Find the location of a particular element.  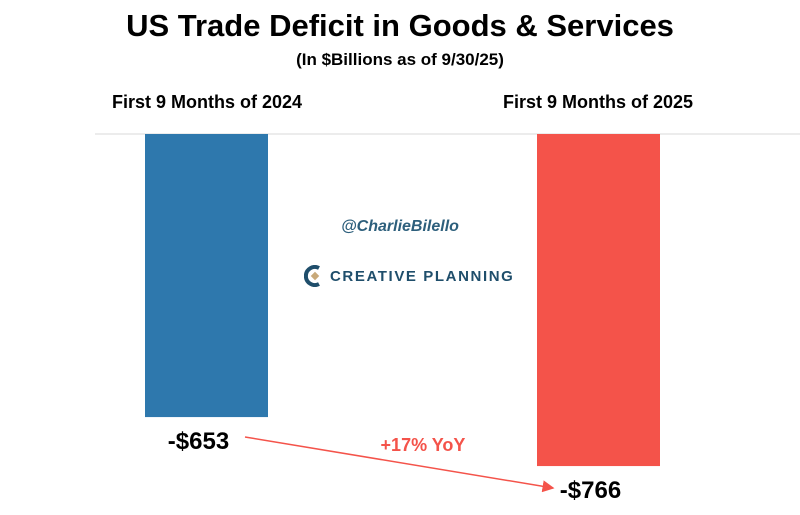

yoy-annotation: +17% YoY is located at coordinates (423, 445).